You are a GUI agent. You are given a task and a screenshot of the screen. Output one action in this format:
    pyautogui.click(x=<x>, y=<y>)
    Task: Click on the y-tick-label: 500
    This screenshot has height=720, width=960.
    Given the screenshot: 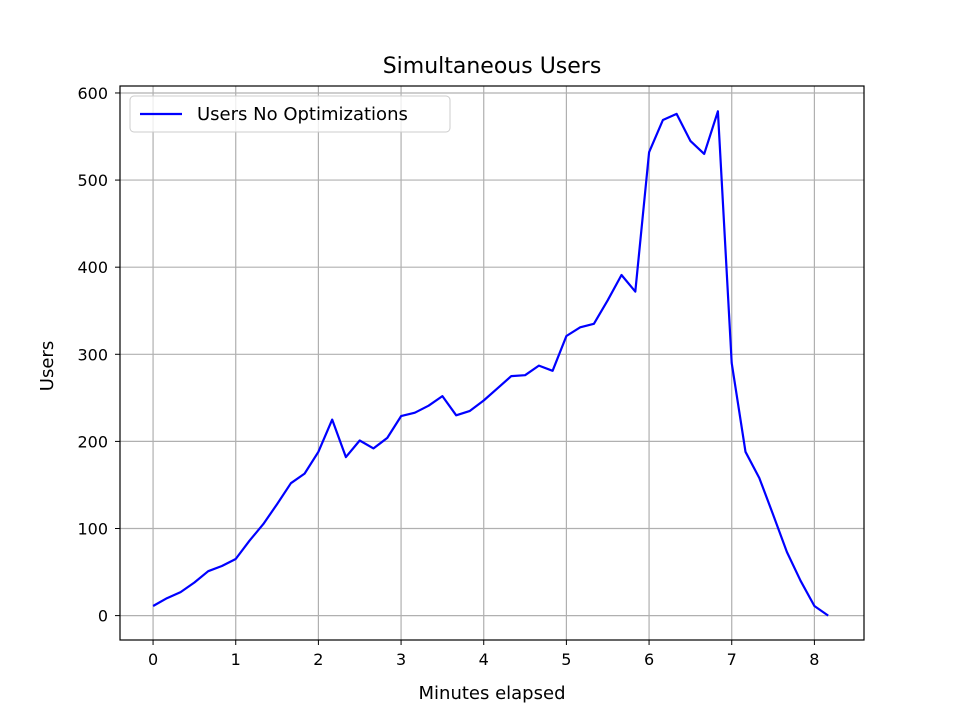 What is the action you would take?
    pyautogui.click(x=92, y=180)
    